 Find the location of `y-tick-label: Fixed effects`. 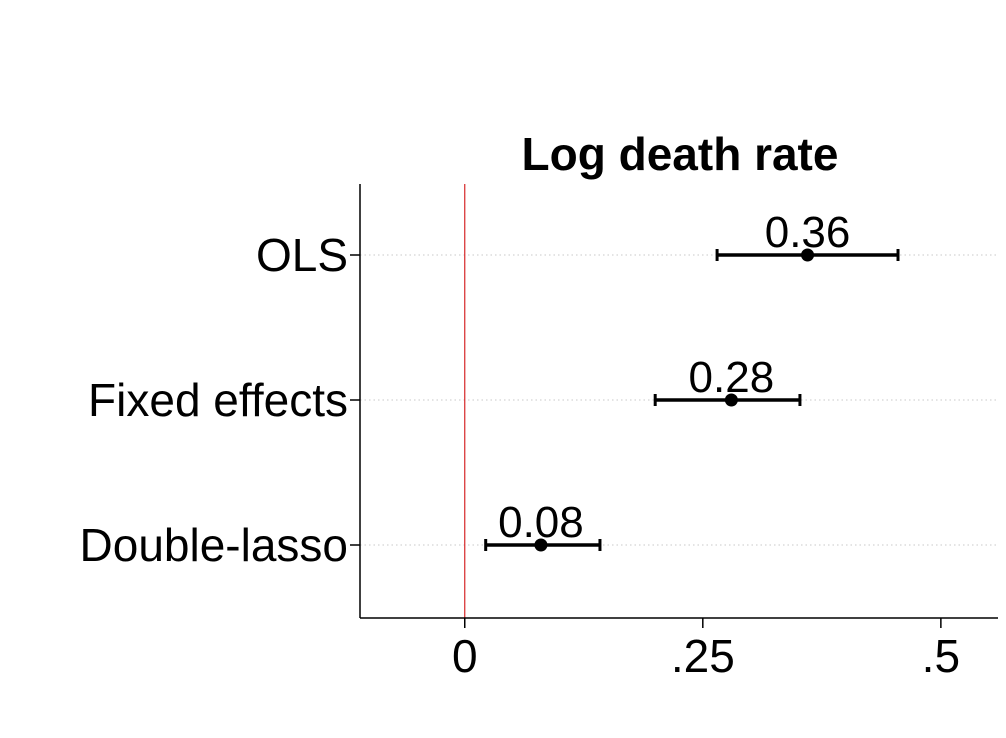

y-tick-label: Fixed effects is located at coordinates (218, 400).